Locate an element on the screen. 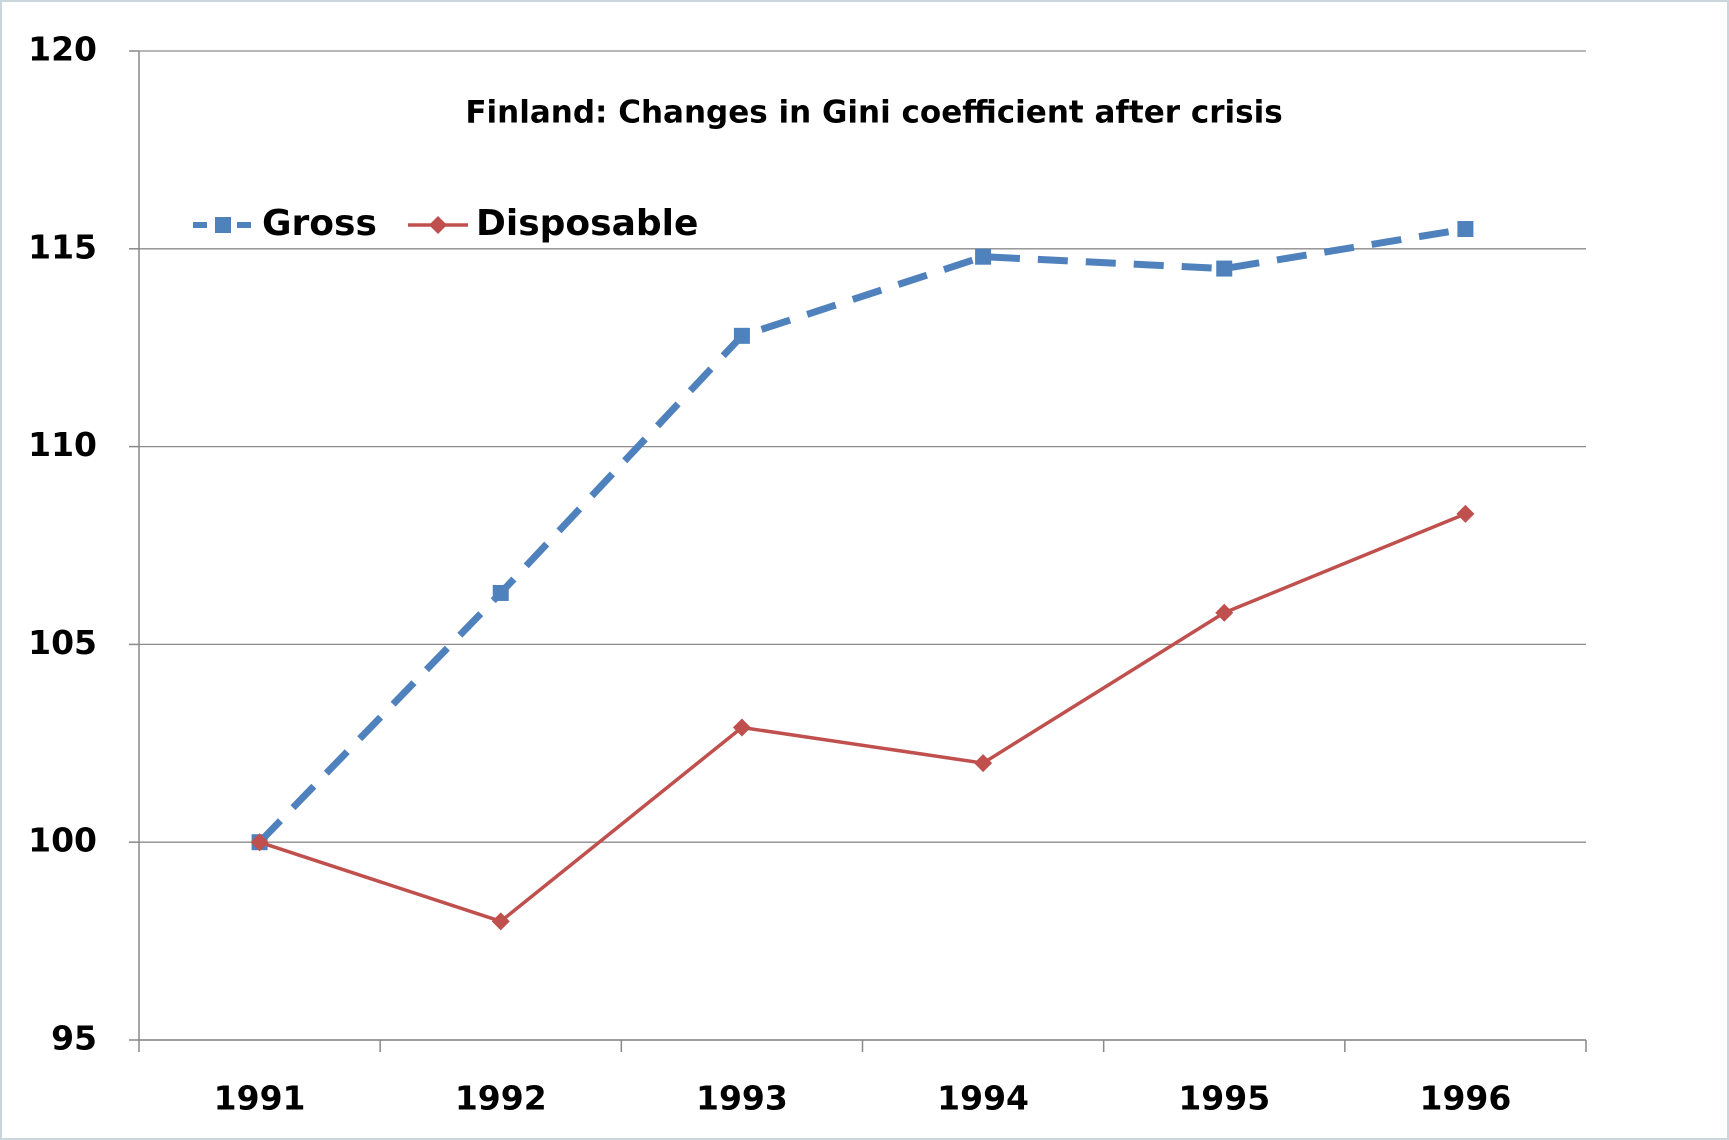 The height and width of the screenshot is (1140, 1729). x-tick-label: 1991 is located at coordinates (260, 1098).